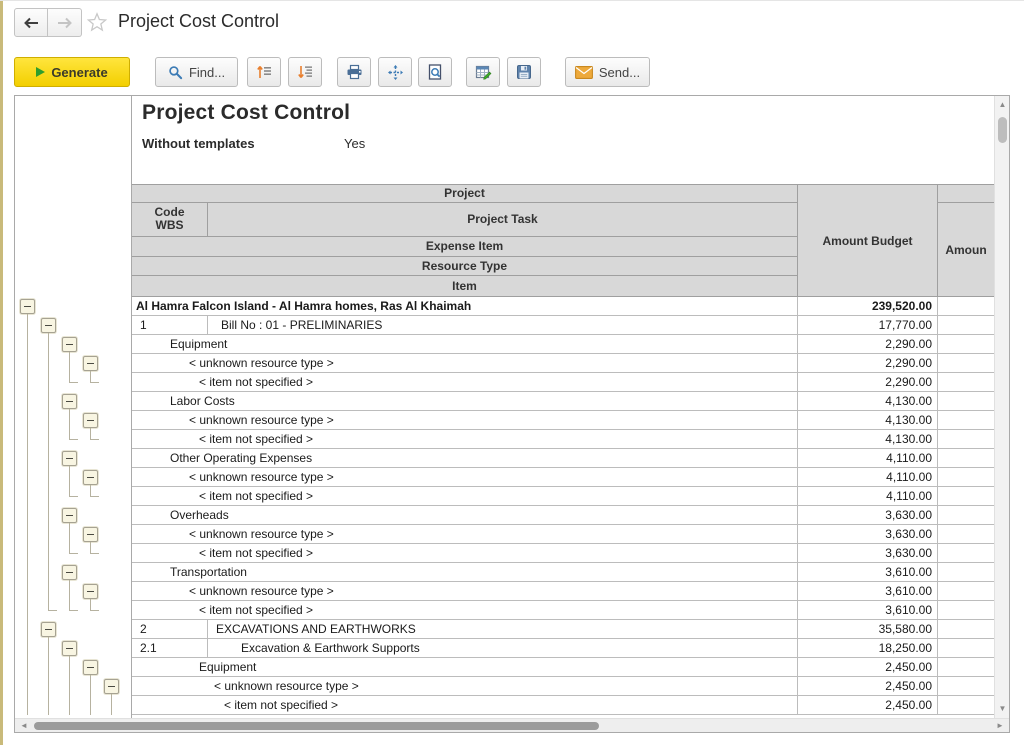  Describe the element at coordinates (465, 458) in the screenshot. I see `cell-label: Other Operating Expenses` at that location.